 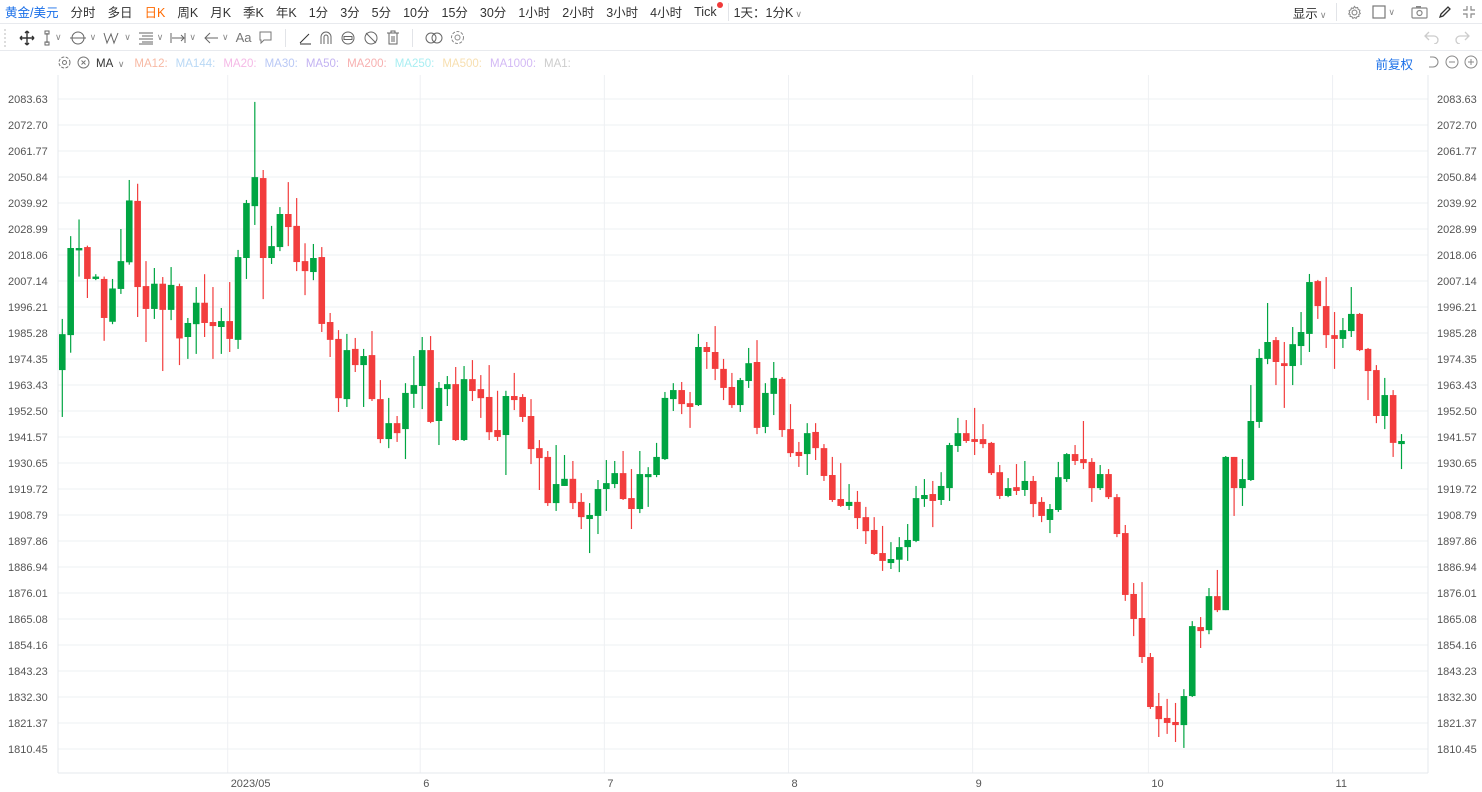 I want to click on symbol-selector: 黄金/美元, so click(x=32, y=13).